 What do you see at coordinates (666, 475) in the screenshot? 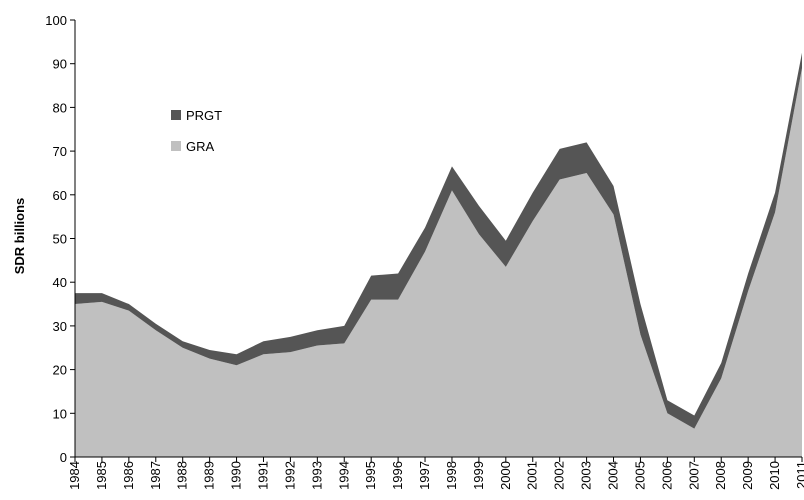
I see `x-tick-label: 2006` at bounding box center [666, 475].